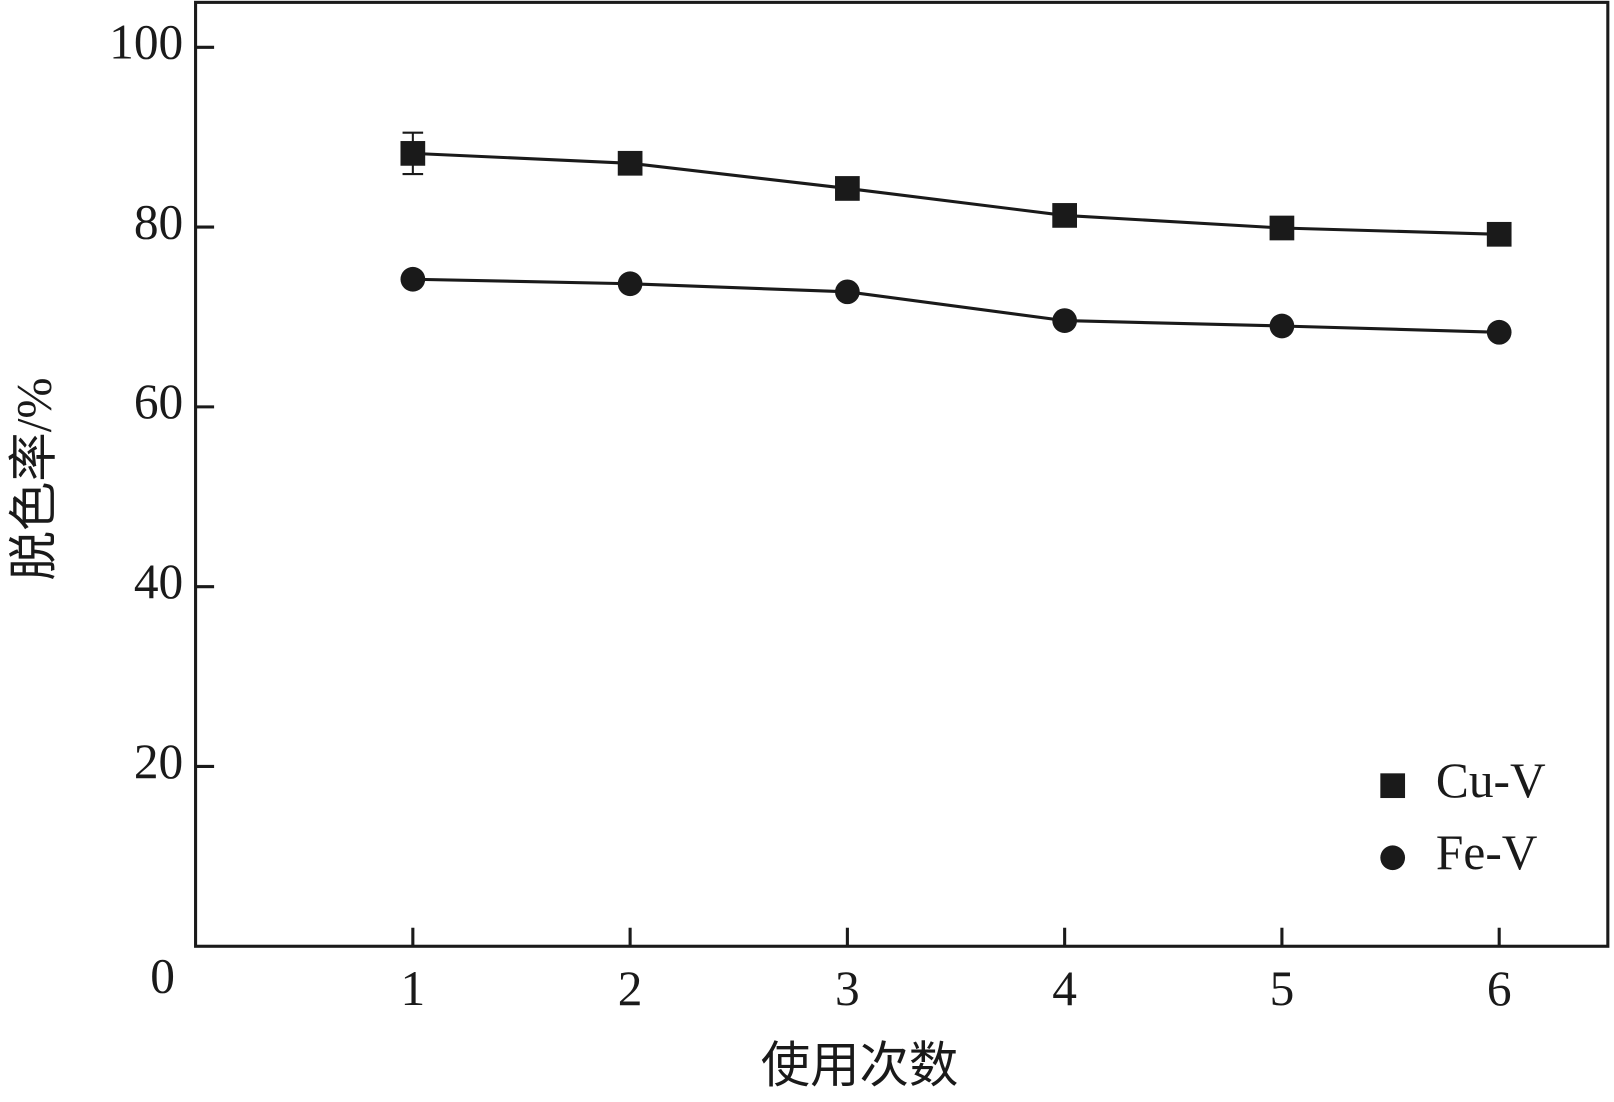  I want to click on x-tick-label: 4, so click(1064, 988).